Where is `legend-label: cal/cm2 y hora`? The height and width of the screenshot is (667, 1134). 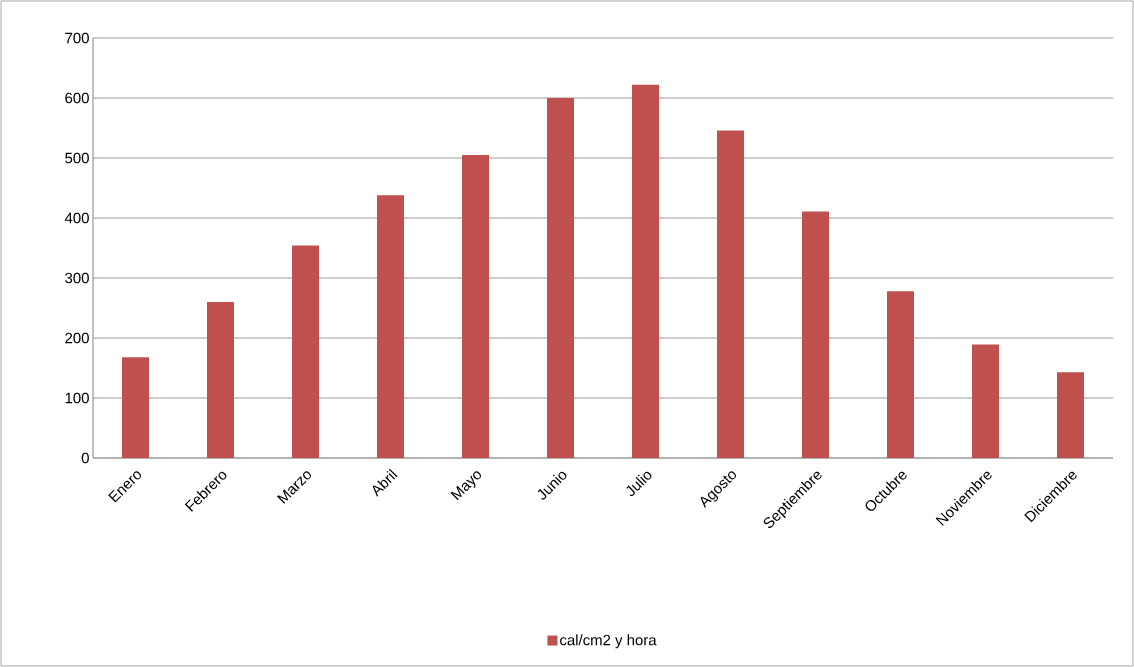
legend-label: cal/cm2 y hora is located at coordinates (608, 641).